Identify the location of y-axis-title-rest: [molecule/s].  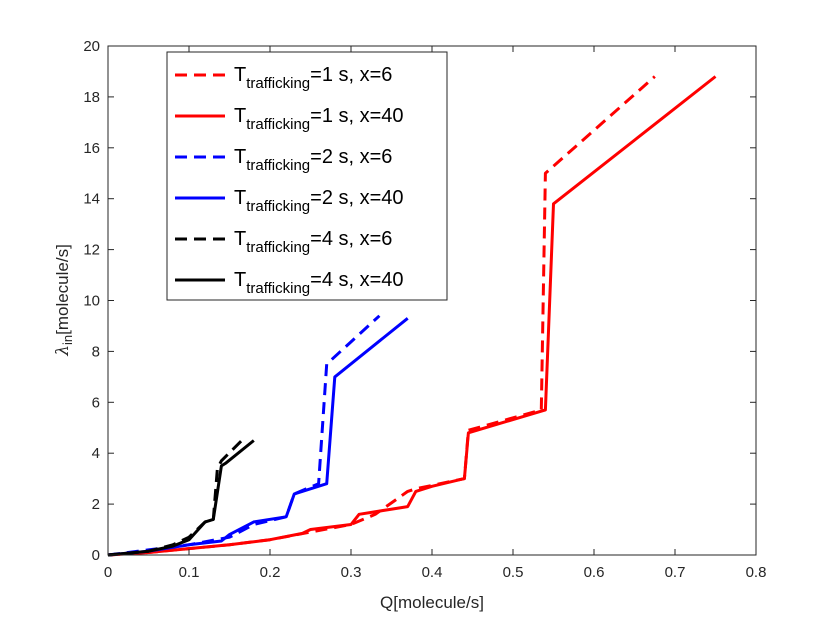
(62, 289).